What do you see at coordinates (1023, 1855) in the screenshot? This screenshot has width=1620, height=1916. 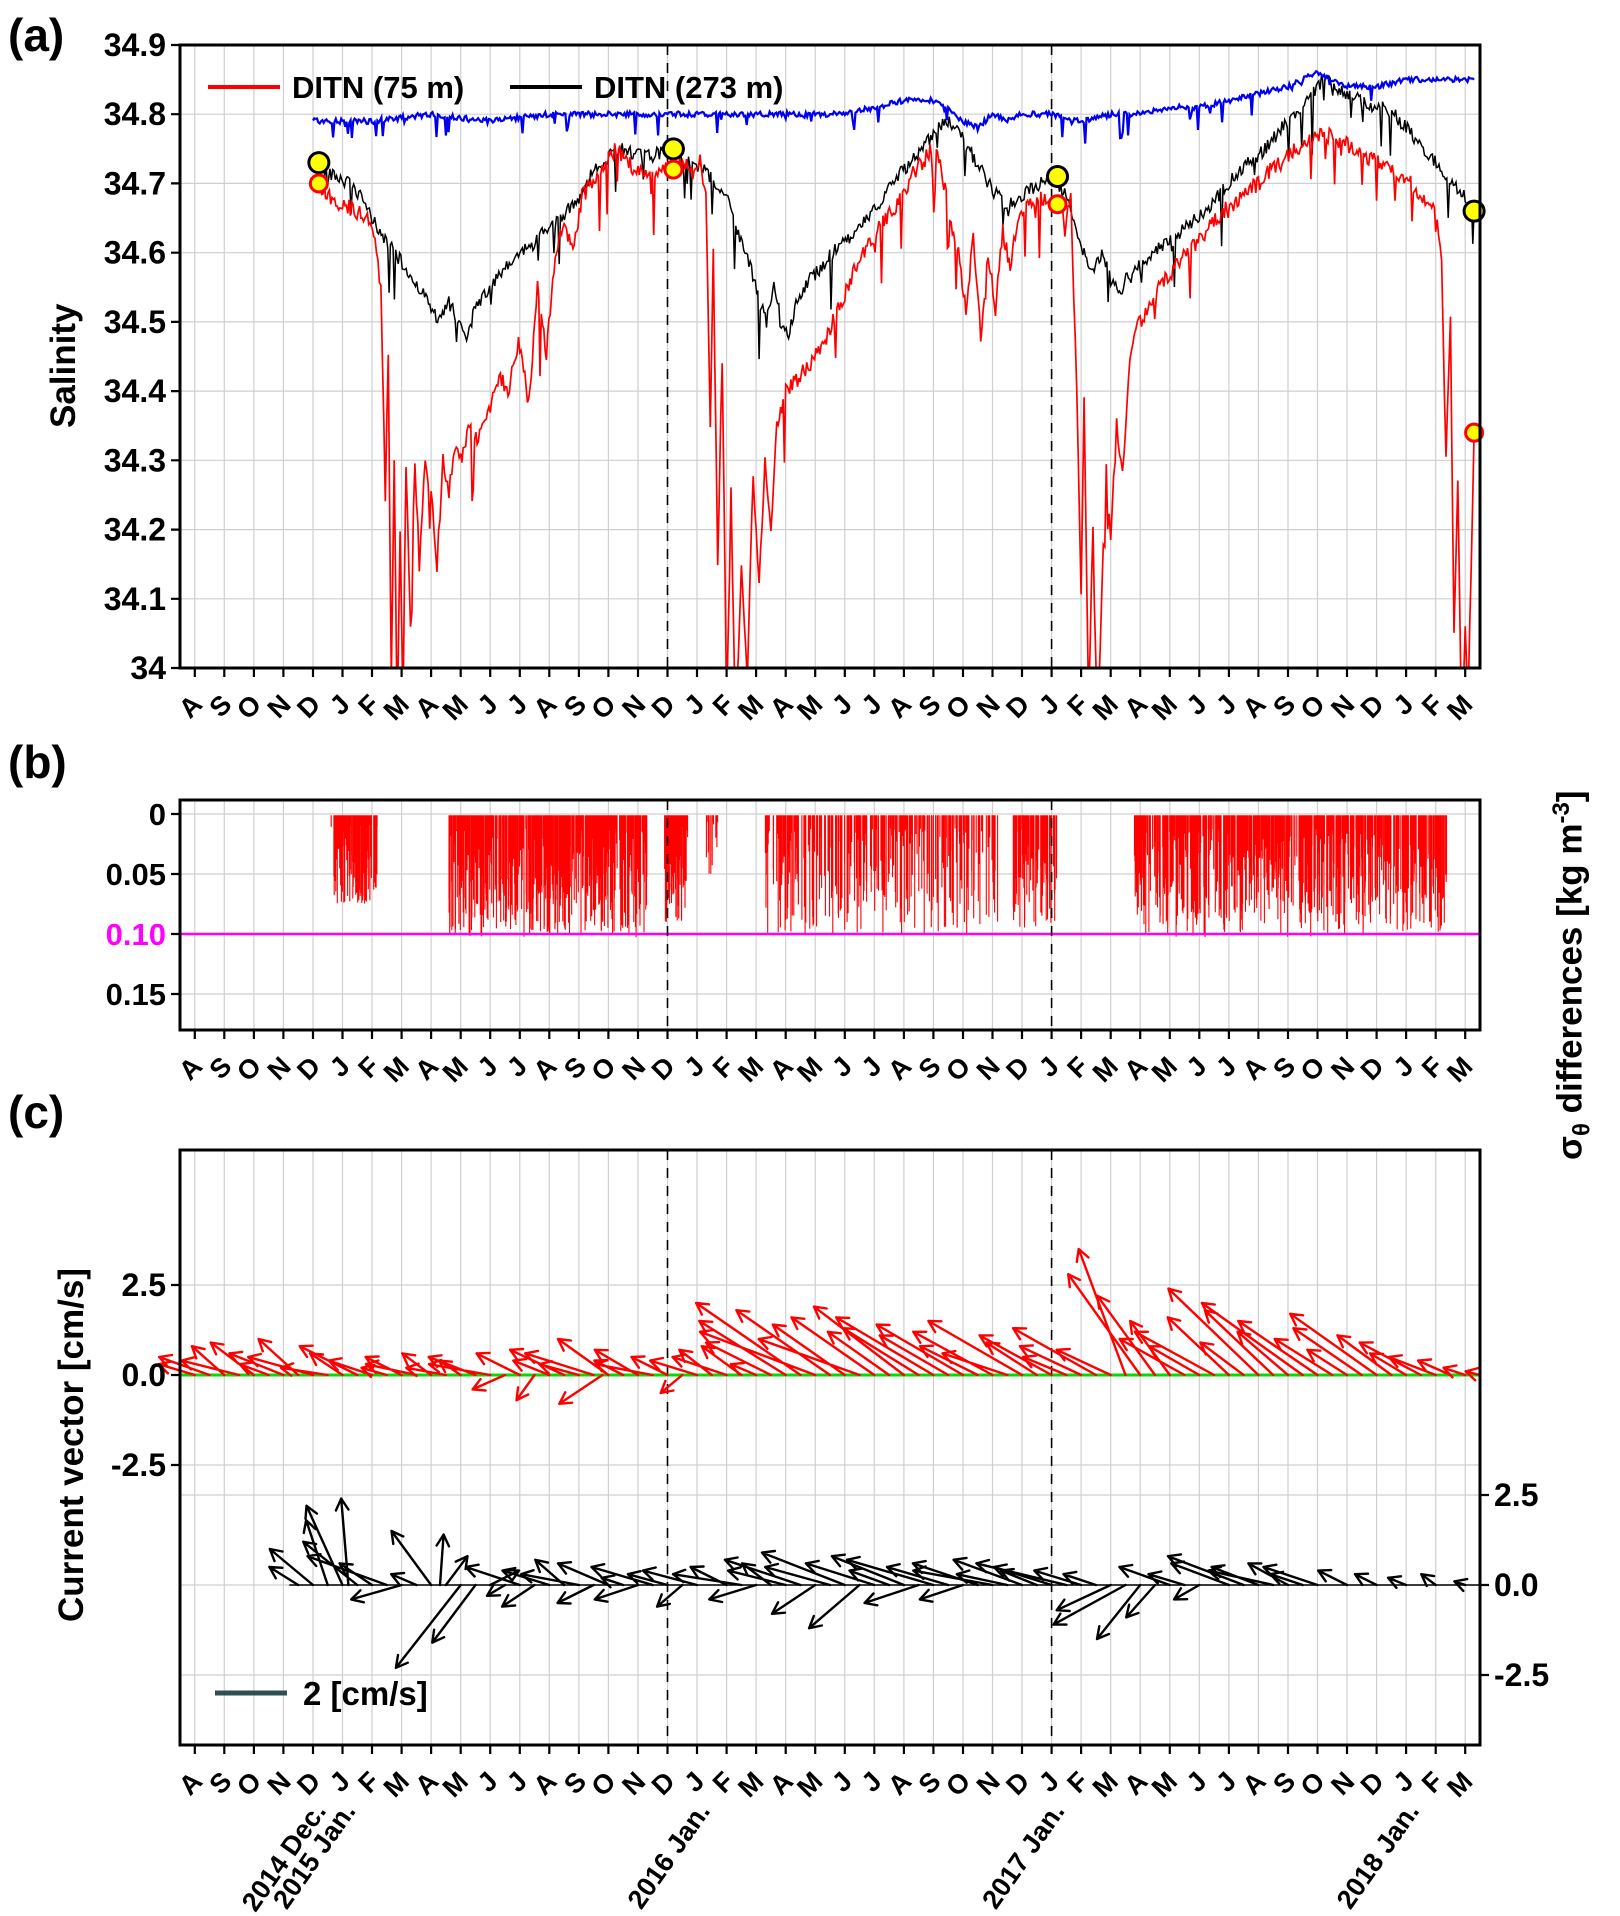 I see `svg-text: 2017 Jan.` at bounding box center [1023, 1855].